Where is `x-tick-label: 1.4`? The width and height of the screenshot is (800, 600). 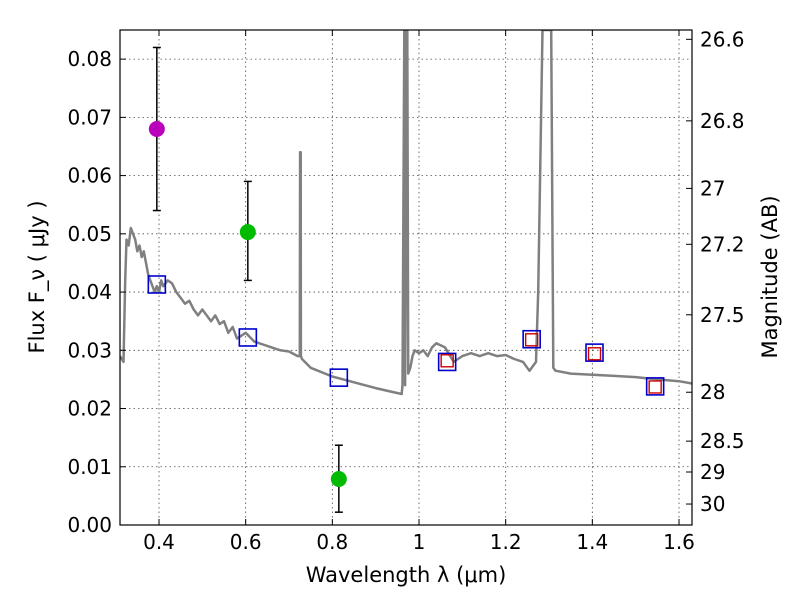
x-tick-label: 1.4 is located at coordinates (592, 542).